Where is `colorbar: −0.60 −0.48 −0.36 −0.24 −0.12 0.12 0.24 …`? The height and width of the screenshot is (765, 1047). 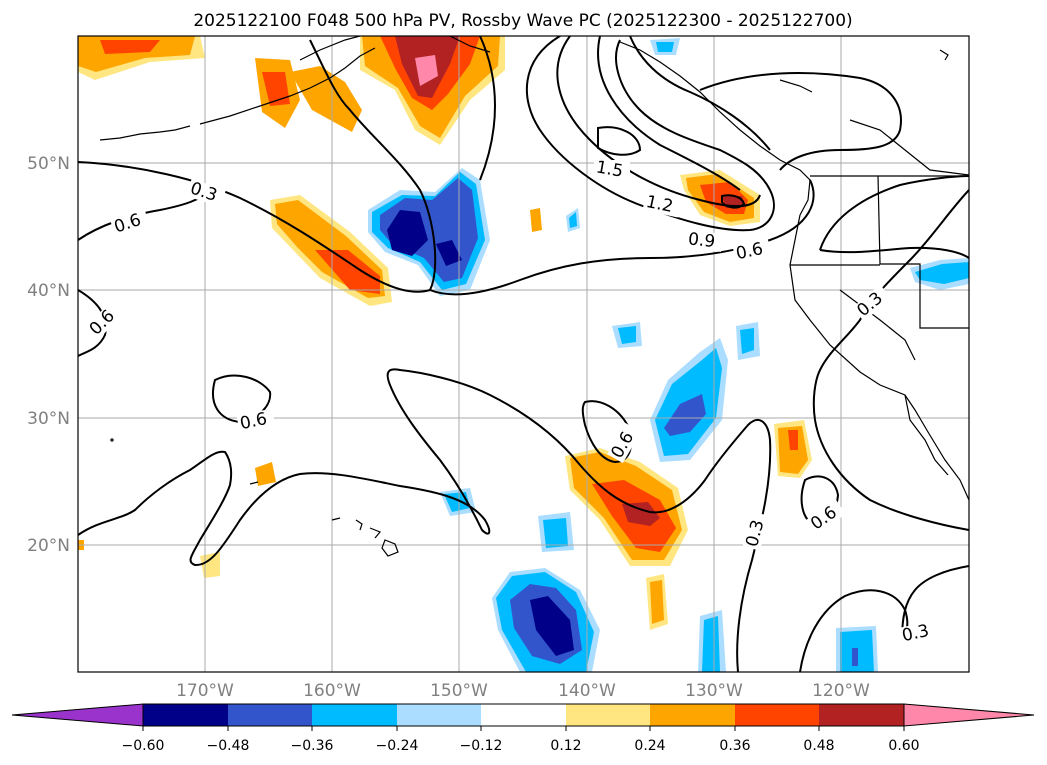 colorbar: −0.60 −0.48 −0.36 −0.24 −0.12 0.12 0.24 … is located at coordinates (523, 728).